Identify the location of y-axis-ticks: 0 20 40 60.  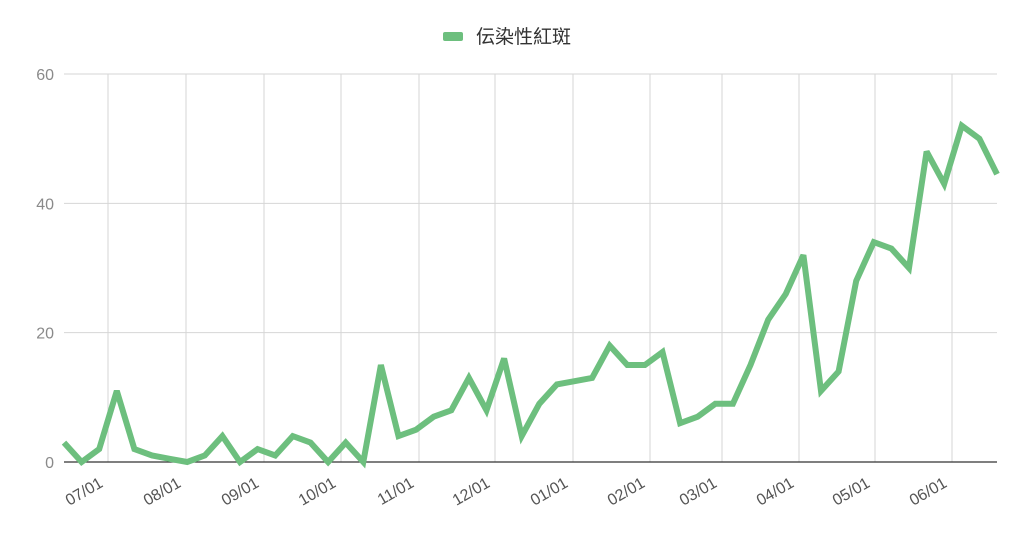
(45, 269).